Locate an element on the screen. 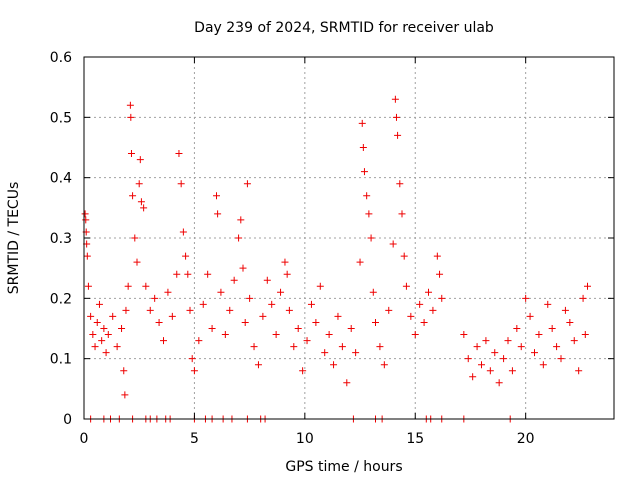 The width and height of the screenshot is (640, 484). y-tick-label: 0.4 is located at coordinates (61, 179).